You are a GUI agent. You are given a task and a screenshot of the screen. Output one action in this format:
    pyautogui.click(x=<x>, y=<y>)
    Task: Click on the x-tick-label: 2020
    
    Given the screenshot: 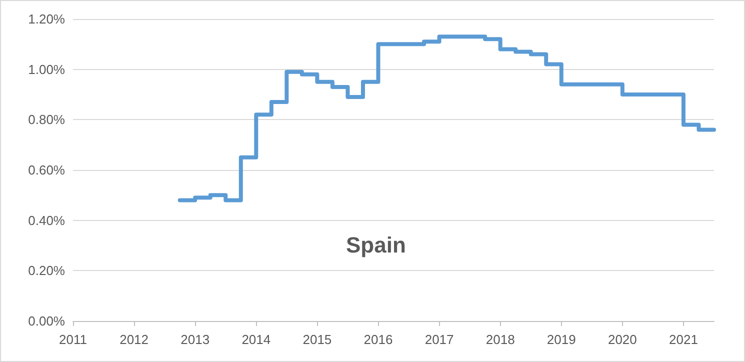 What is the action you would take?
    pyautogui.click(x=622, y=339)
    